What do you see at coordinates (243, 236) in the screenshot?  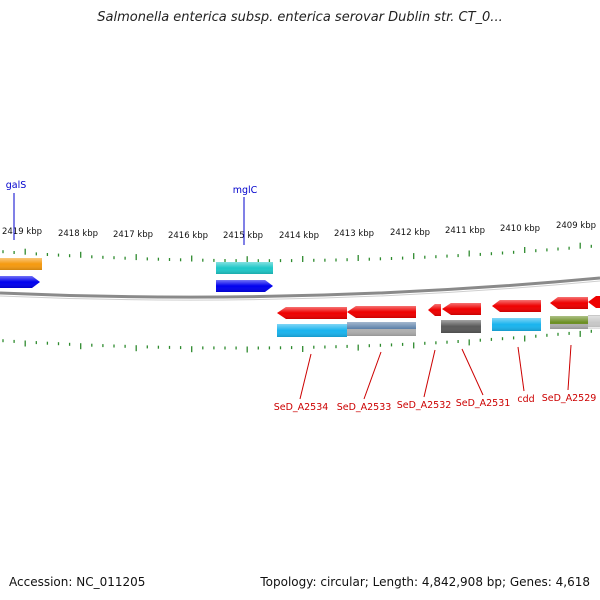 I see `tick-label: 2415 kbp` at bounding box center [243, 236].